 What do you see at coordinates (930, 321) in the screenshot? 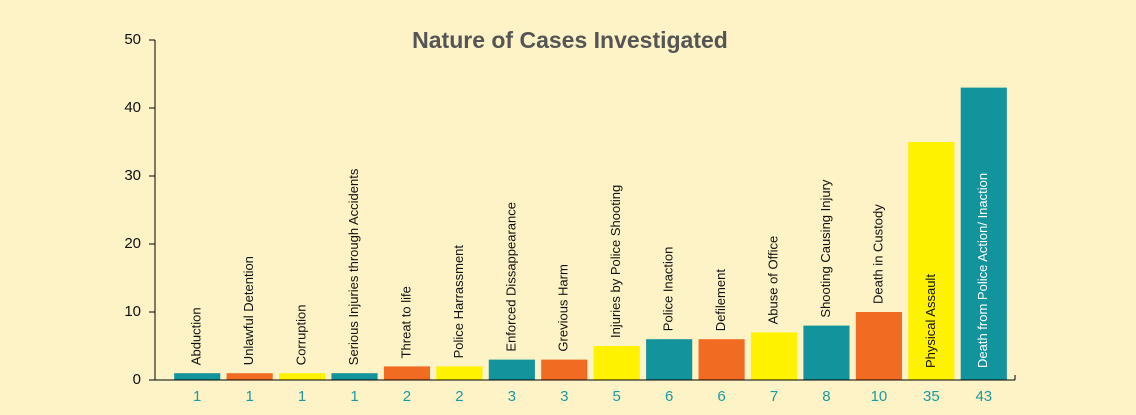
I see `category-label: Physical Assault` at bounding box center [930, 321].